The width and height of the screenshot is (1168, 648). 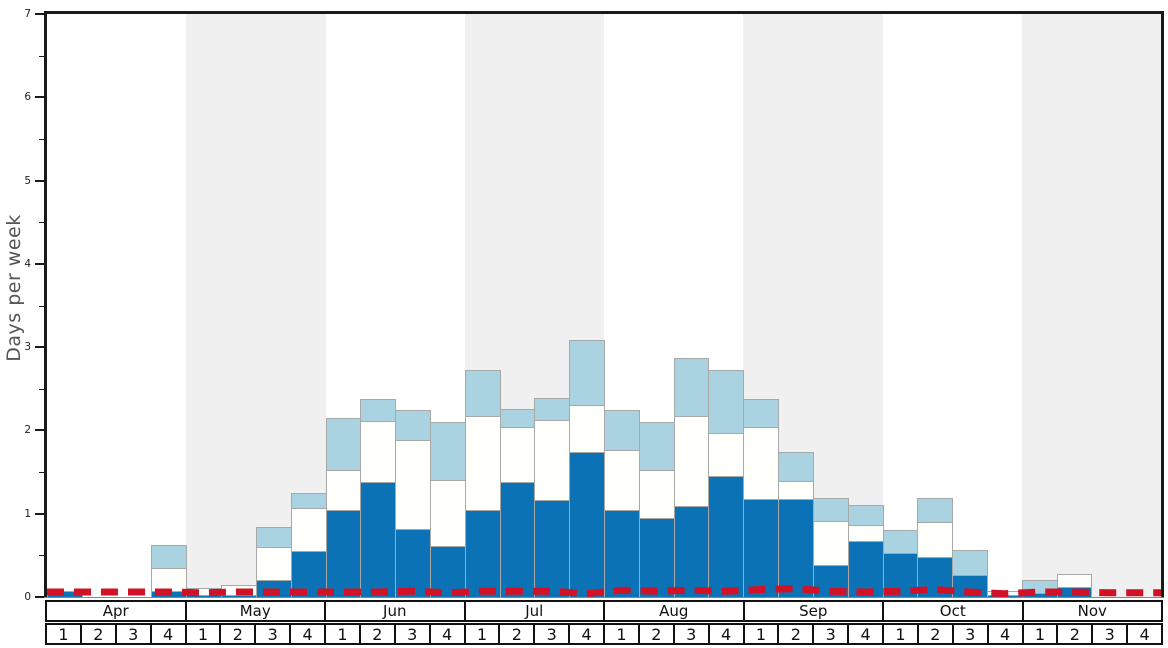 I want to click on month-label-may: May, so click(x=256, y=611).